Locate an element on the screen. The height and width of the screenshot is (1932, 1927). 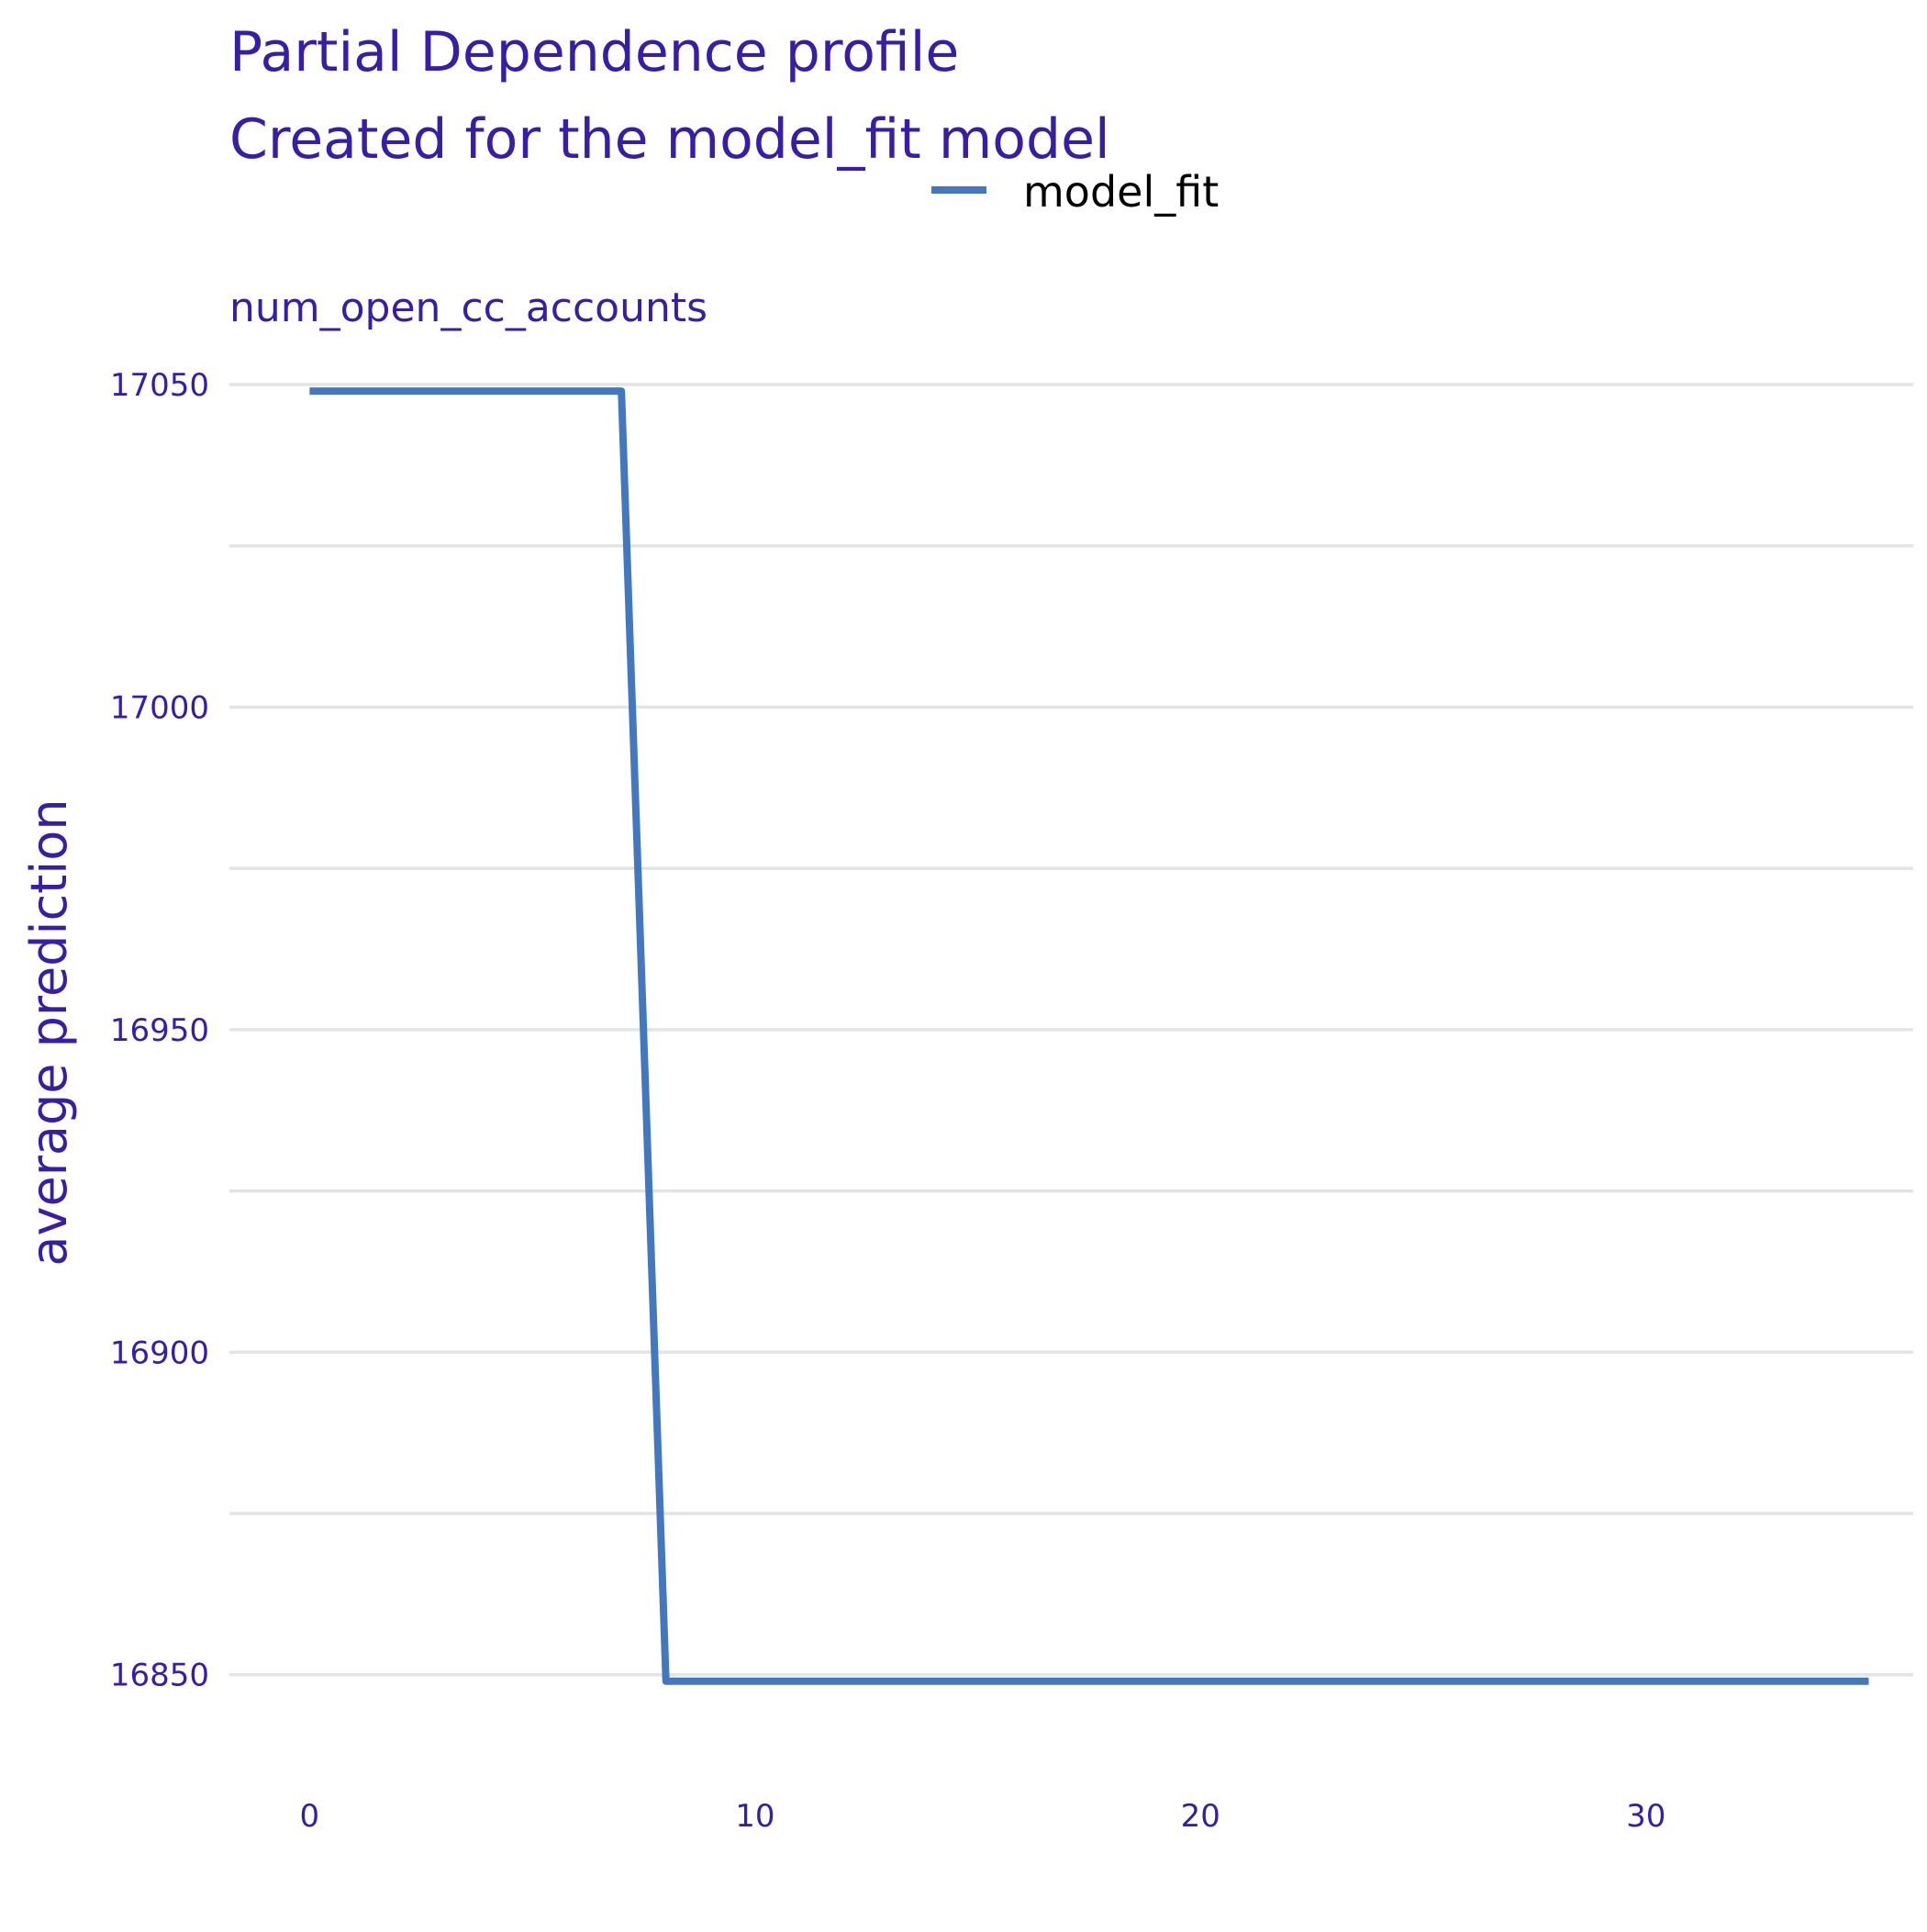
y-tick-label: 16850 is located at coordinates (159, 1676).